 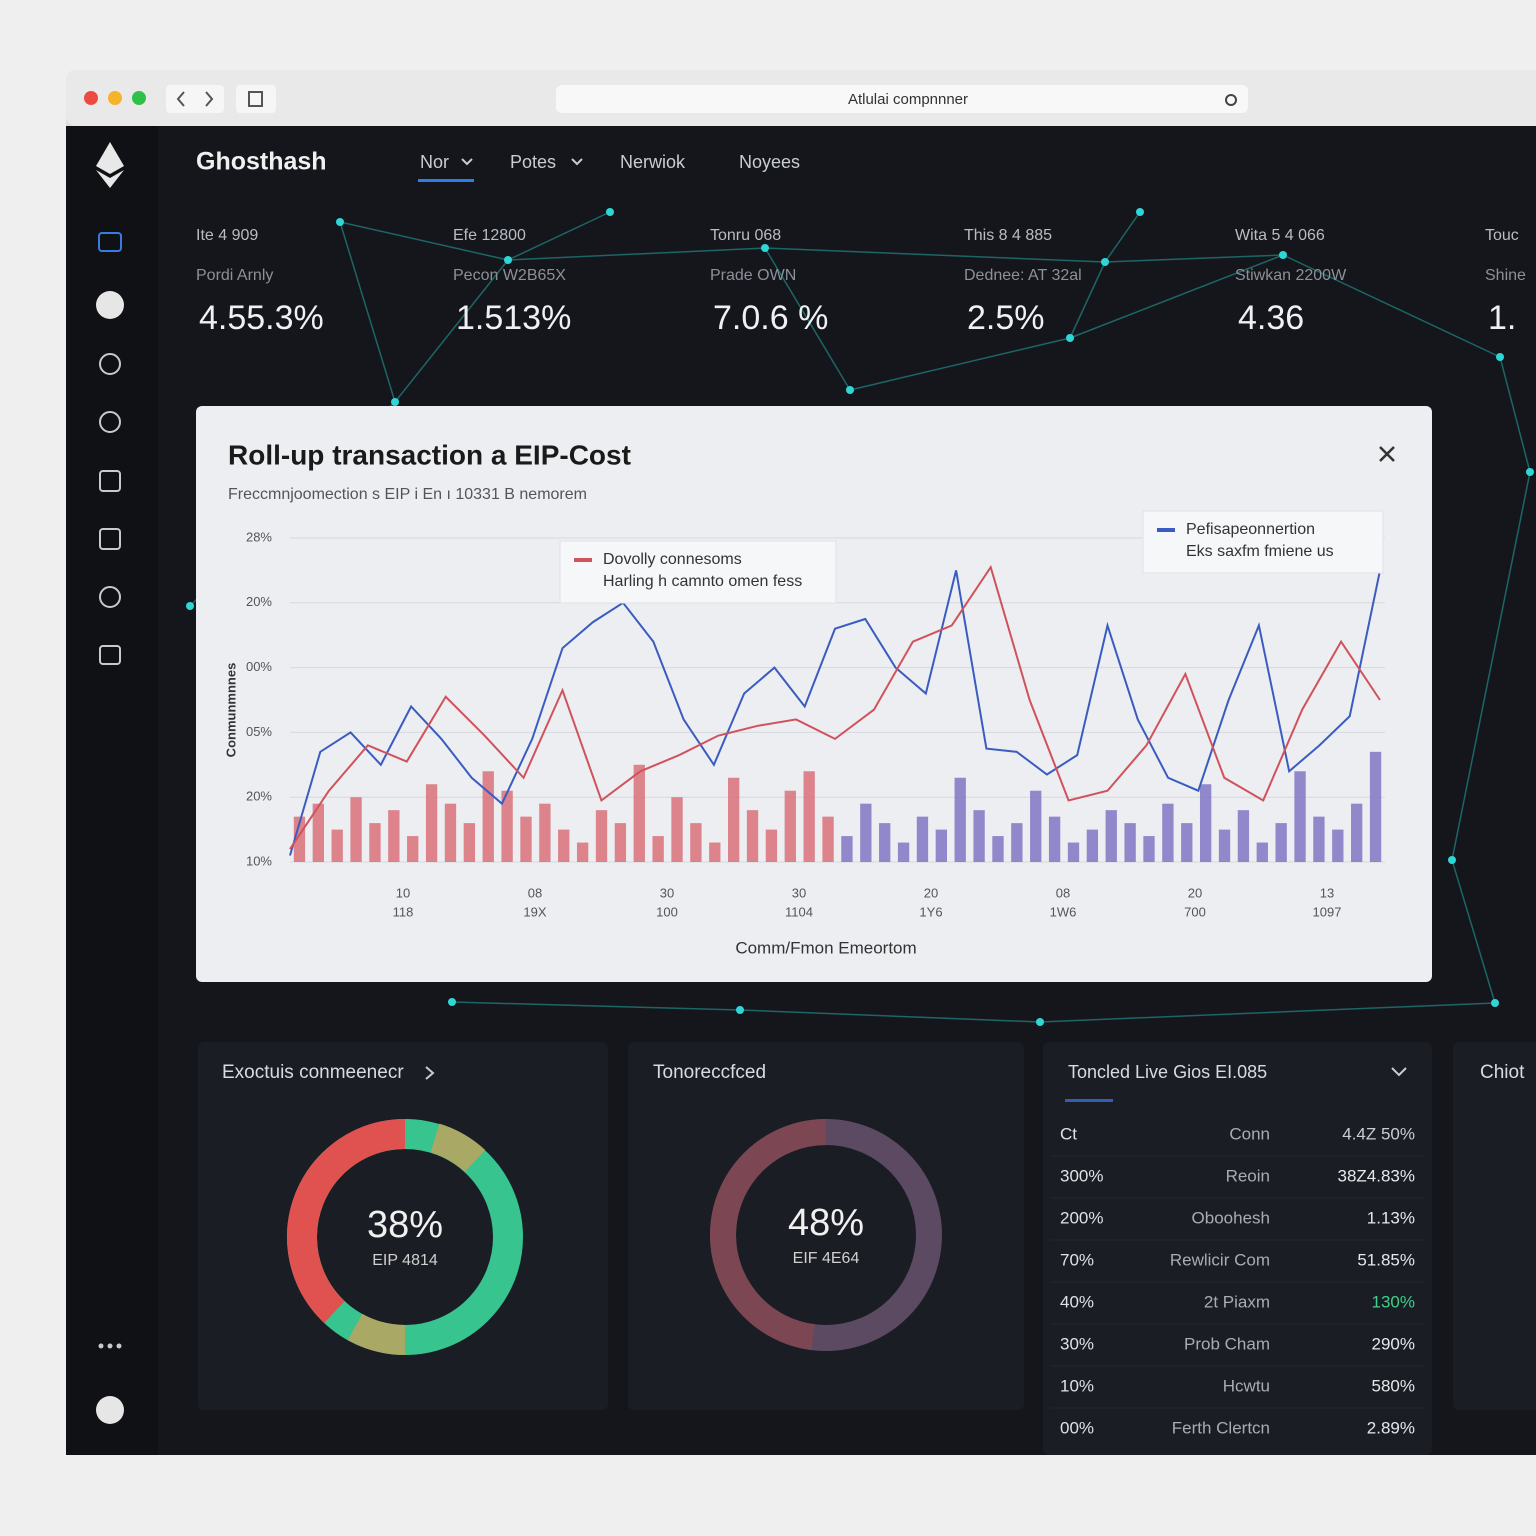 I want to click on table-cell: 2t Piaxm, so click(x=1237, y=1301).